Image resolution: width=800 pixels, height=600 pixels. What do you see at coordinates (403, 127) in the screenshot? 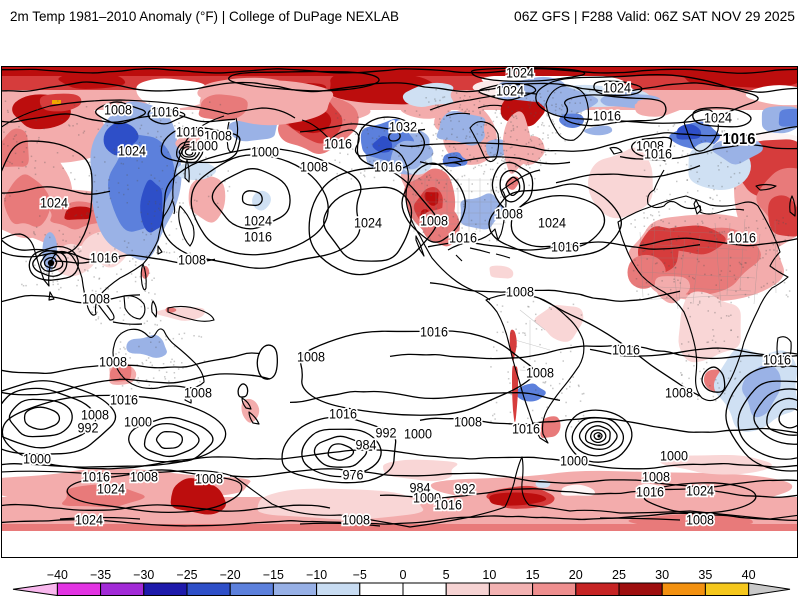
I see `svg-text: 1032` at bounding box center [403, 127].